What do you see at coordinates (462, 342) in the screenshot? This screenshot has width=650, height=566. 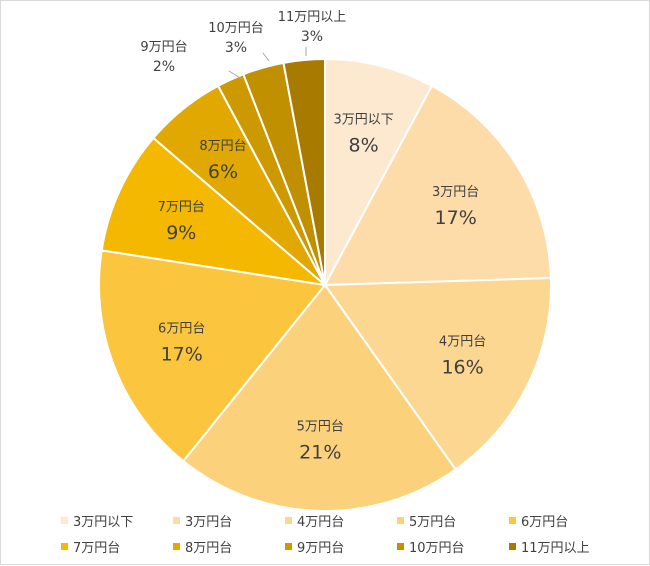 I see `slice-category-label: 4万円台` at bounding box center [462, 342].